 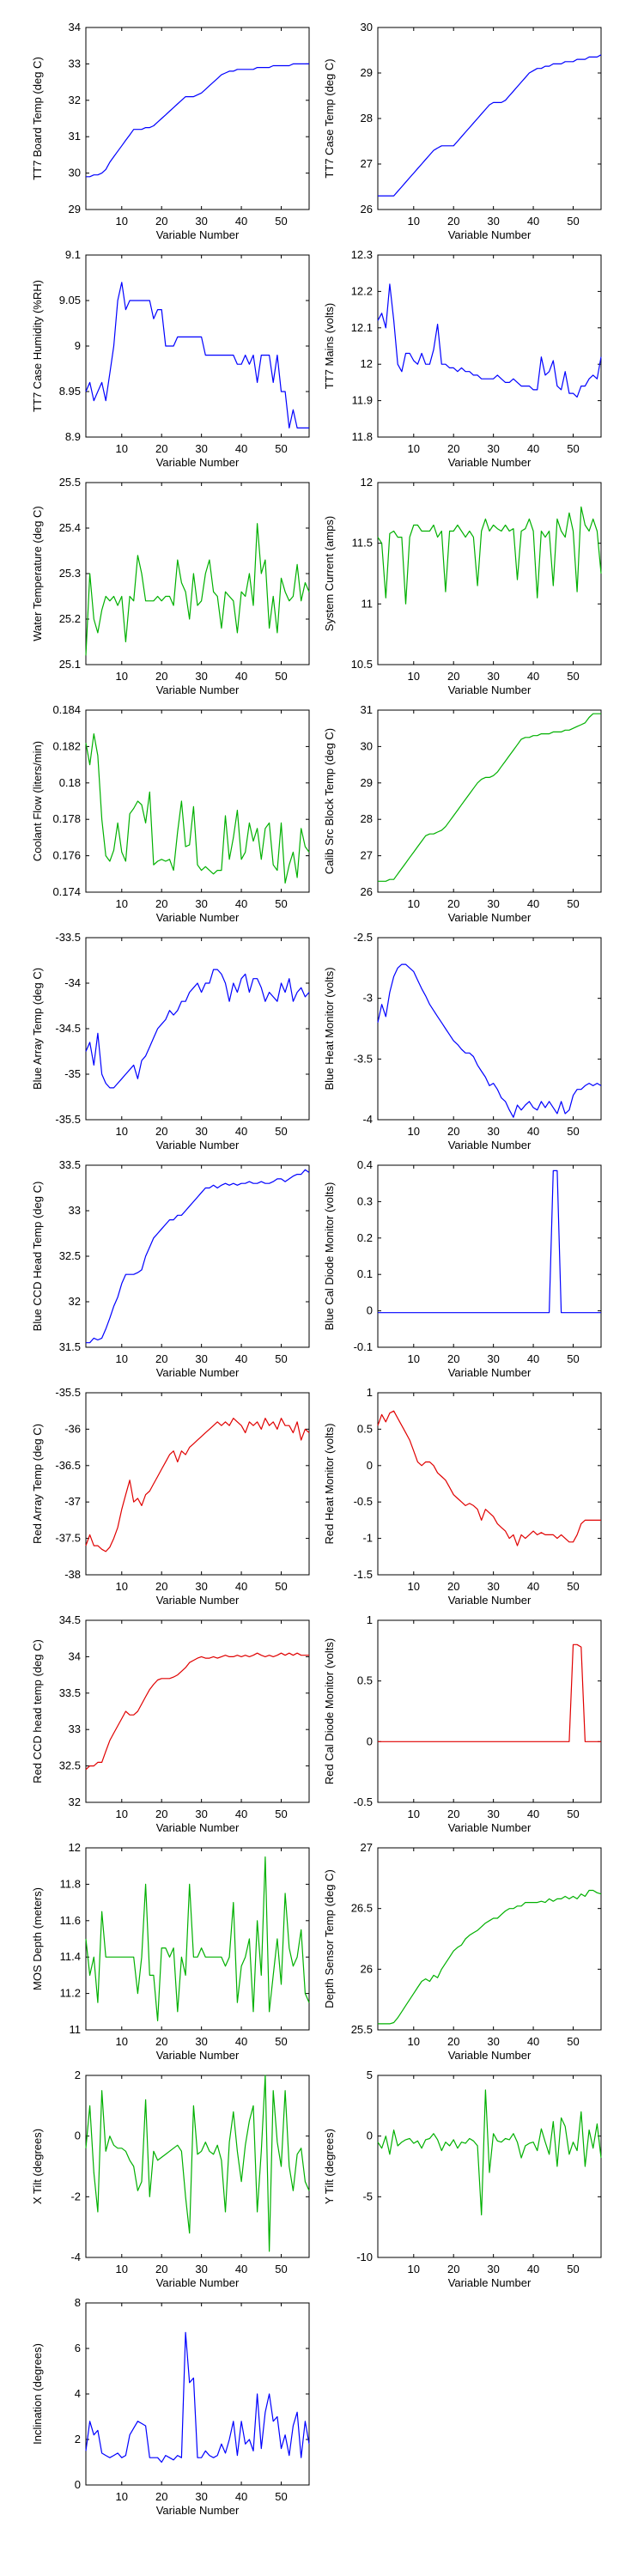 What do you see at coordinates (37, 1029) in the screenshot?
I see `y-axis-label: Blue Array Temp (deg C)` at bounding box center [37, 1029].